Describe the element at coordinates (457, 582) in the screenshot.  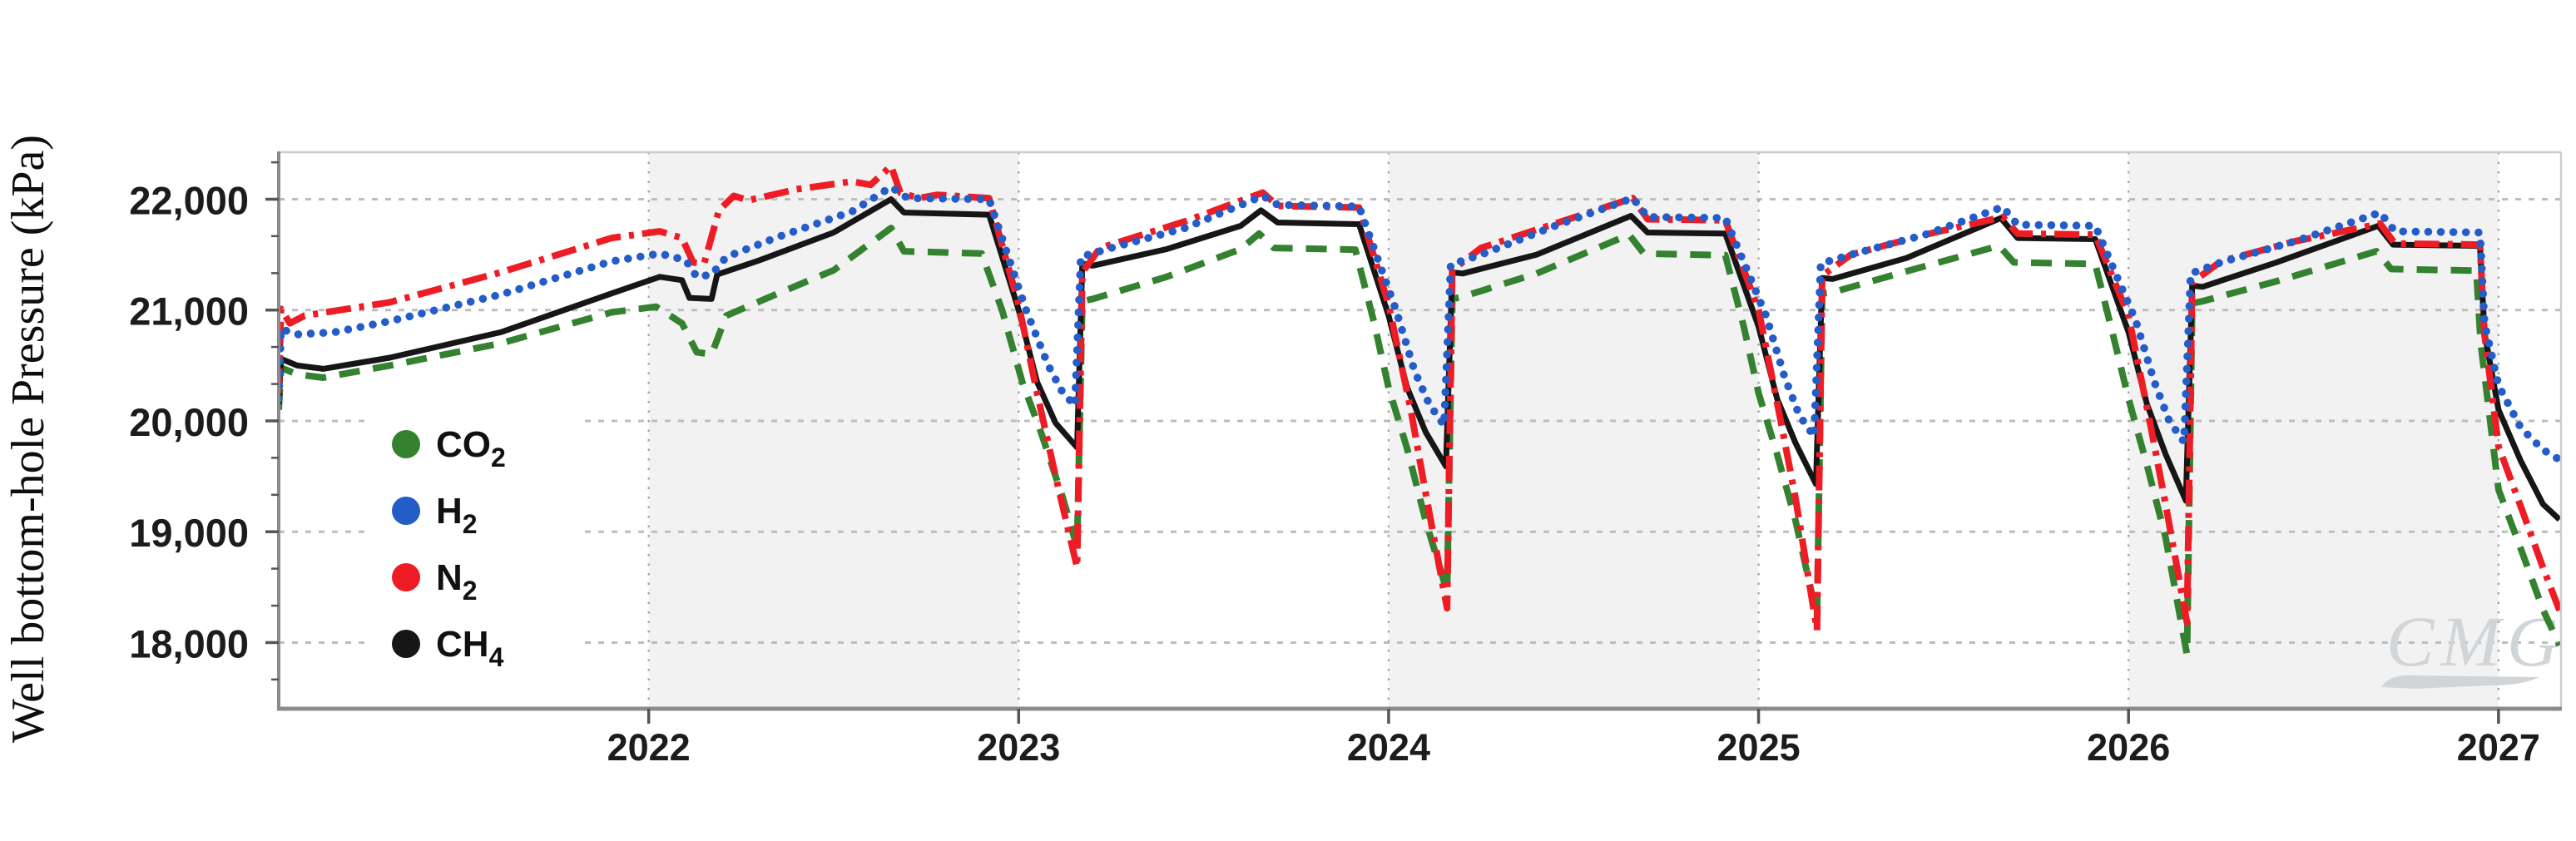
I see `legend-label-n2: N2` at that location.